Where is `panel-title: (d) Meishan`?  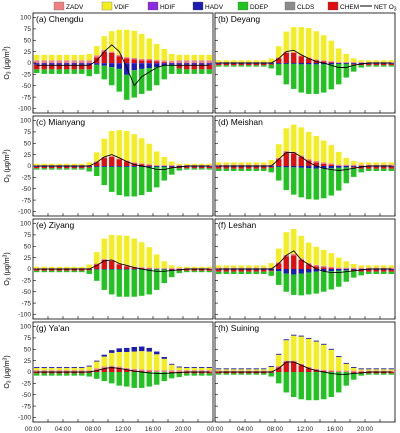
panel-title: (d) Meishan is located at coordinates (240, 122).